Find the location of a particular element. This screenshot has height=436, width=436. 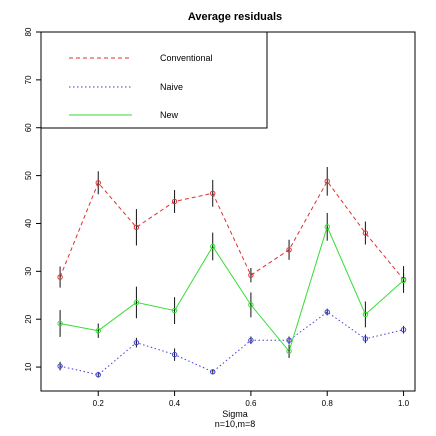

x-axis-label: Sigma is located at coordinates (235, 414).